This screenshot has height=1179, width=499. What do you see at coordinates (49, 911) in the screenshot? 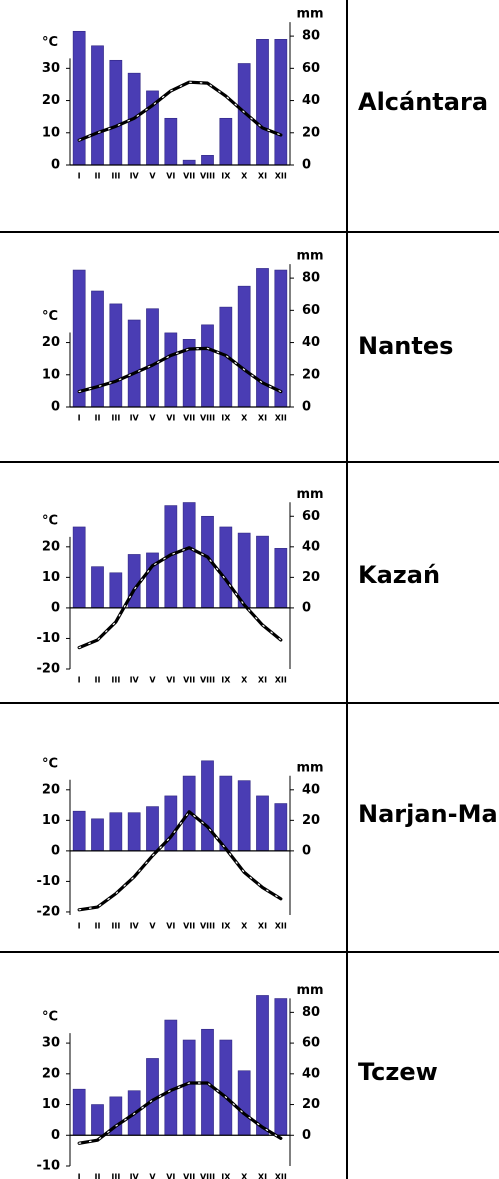
I see `y-tick-label: -20` at bounding box center [49, 911].